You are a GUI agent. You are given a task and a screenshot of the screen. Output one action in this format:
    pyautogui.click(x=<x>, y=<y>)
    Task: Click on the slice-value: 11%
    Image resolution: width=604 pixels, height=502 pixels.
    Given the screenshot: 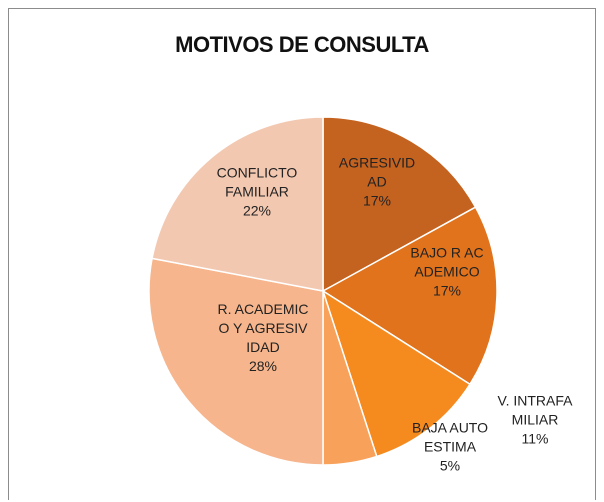 What is the action you would take?
    pyautogui.click(x=535, y=438)
    